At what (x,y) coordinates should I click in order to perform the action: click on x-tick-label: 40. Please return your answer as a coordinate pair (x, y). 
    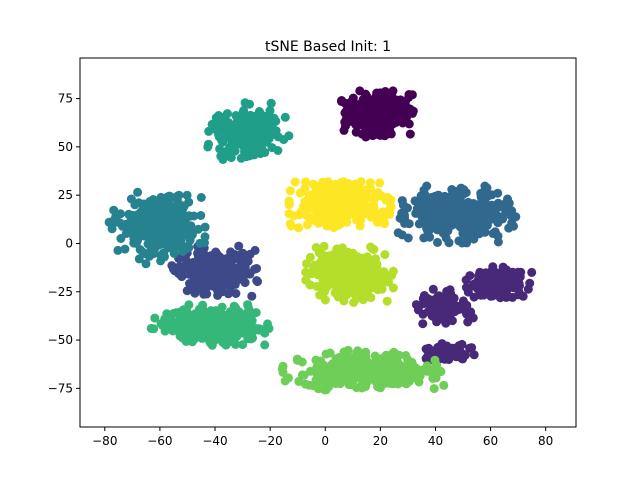
    Looking at the image, I should click on (435, 441).